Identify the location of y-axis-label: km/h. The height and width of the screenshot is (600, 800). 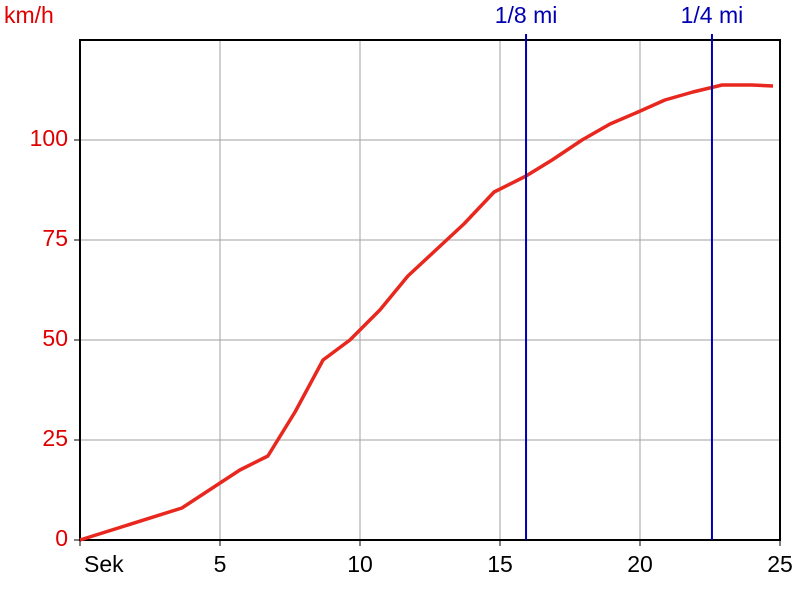
(29, 15).